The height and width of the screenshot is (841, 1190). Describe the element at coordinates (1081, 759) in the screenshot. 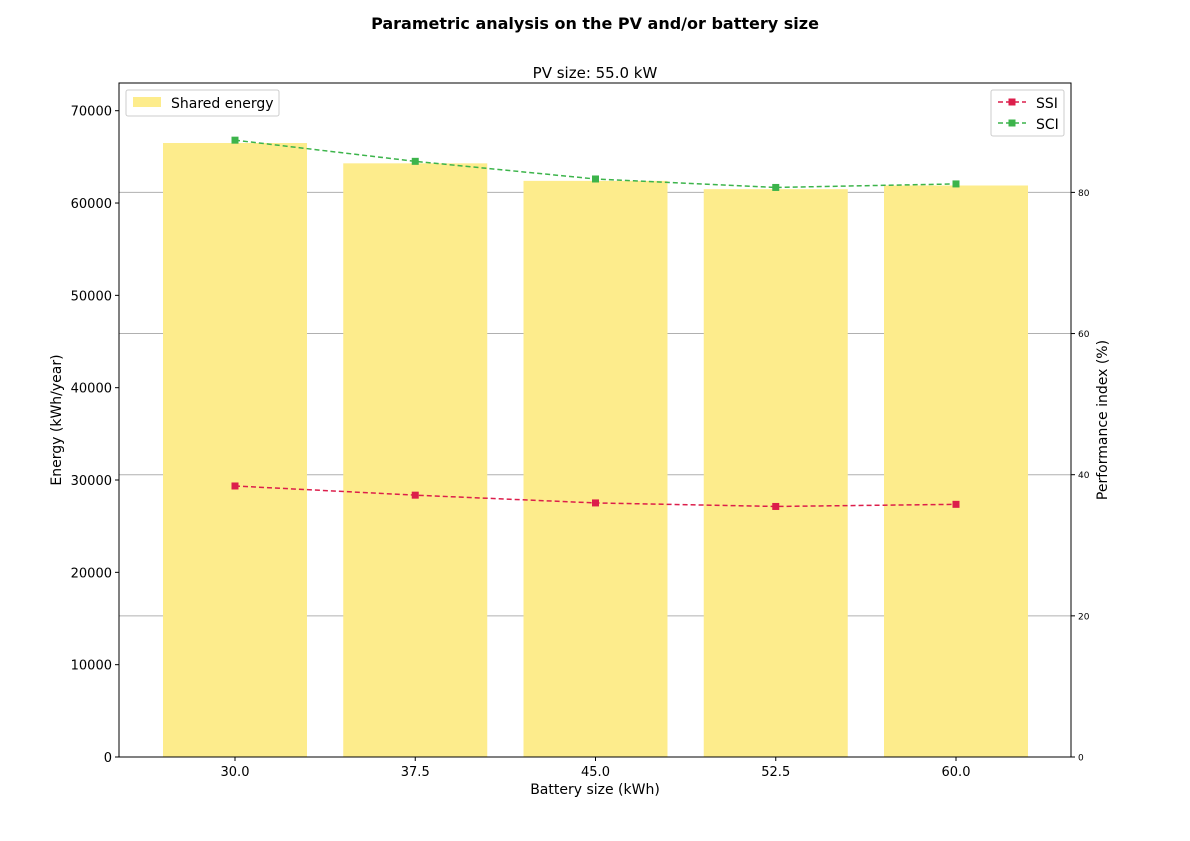

I see `y2-tick-label: 0` at that location.